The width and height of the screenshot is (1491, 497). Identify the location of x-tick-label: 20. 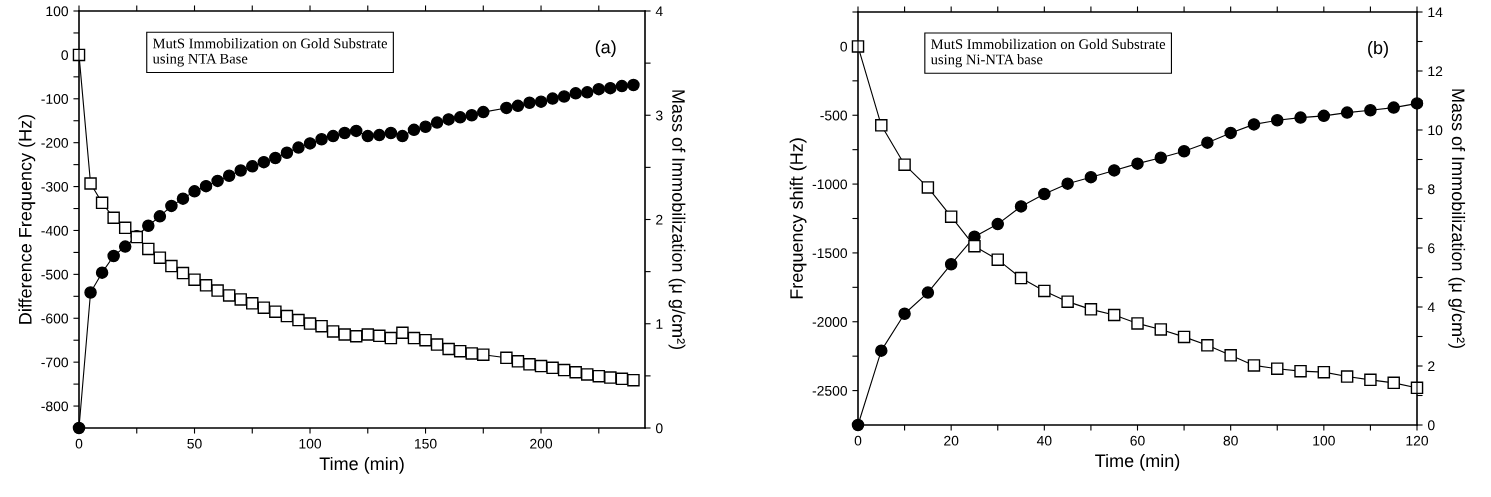
(951, 440).